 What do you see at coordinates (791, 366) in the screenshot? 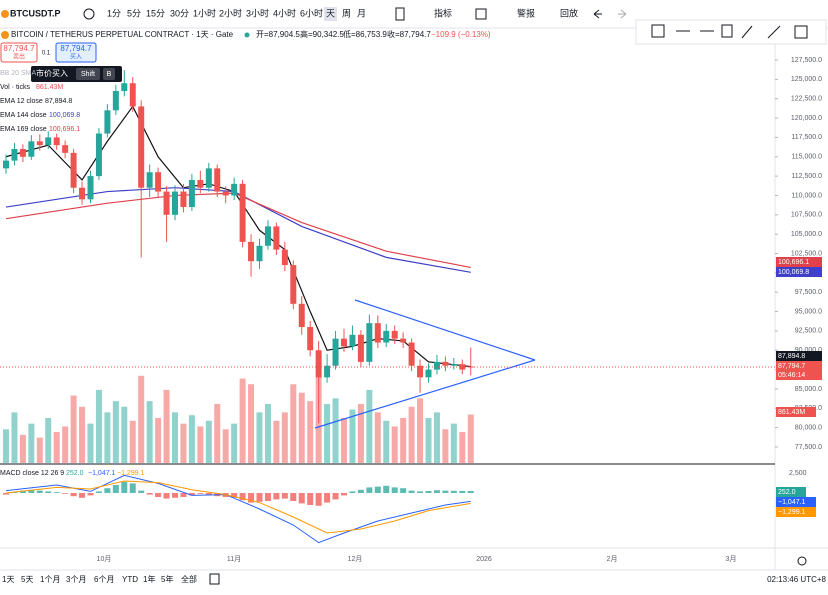
I see `price-tag-text: 87,794.7` at bounding box center [791, 366].